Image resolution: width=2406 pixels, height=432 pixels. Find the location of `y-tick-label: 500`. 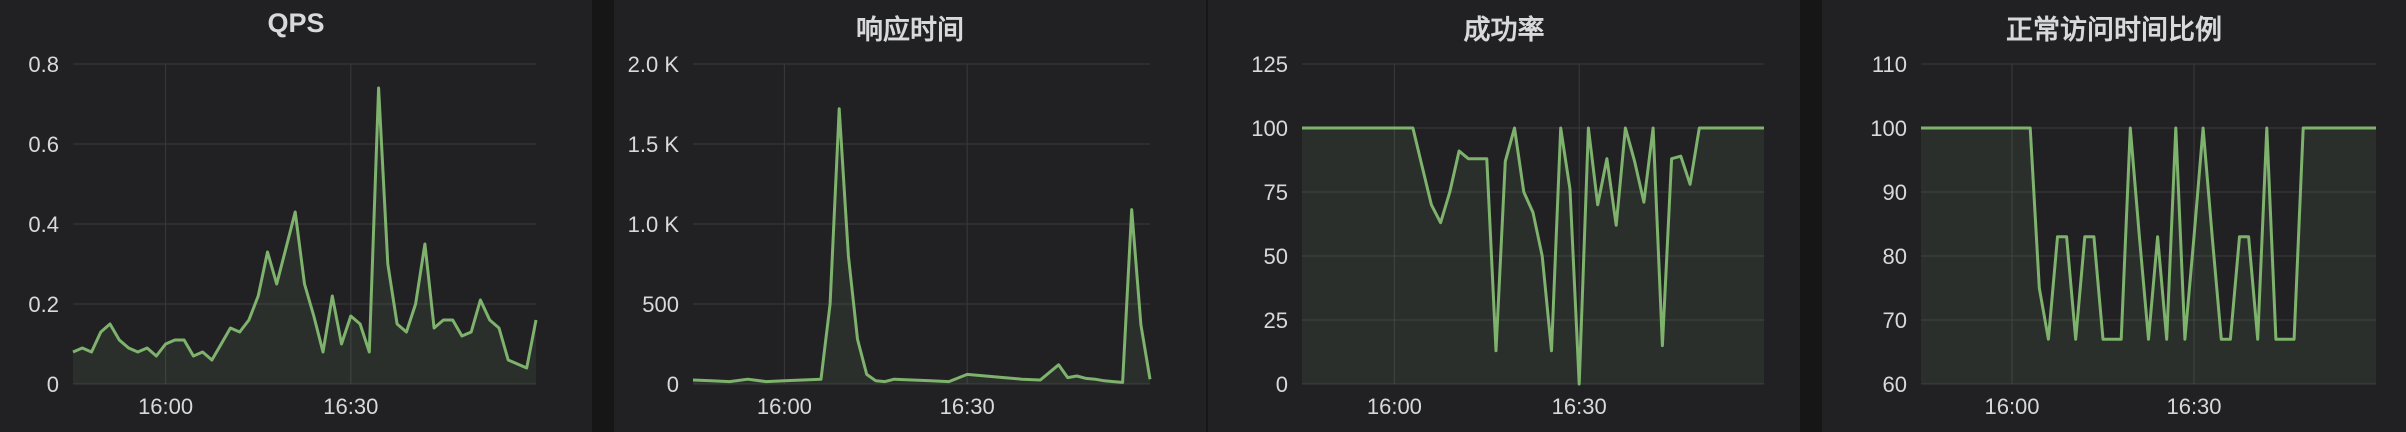

y-tick-label: 500 is located at coordinates (660, 304).